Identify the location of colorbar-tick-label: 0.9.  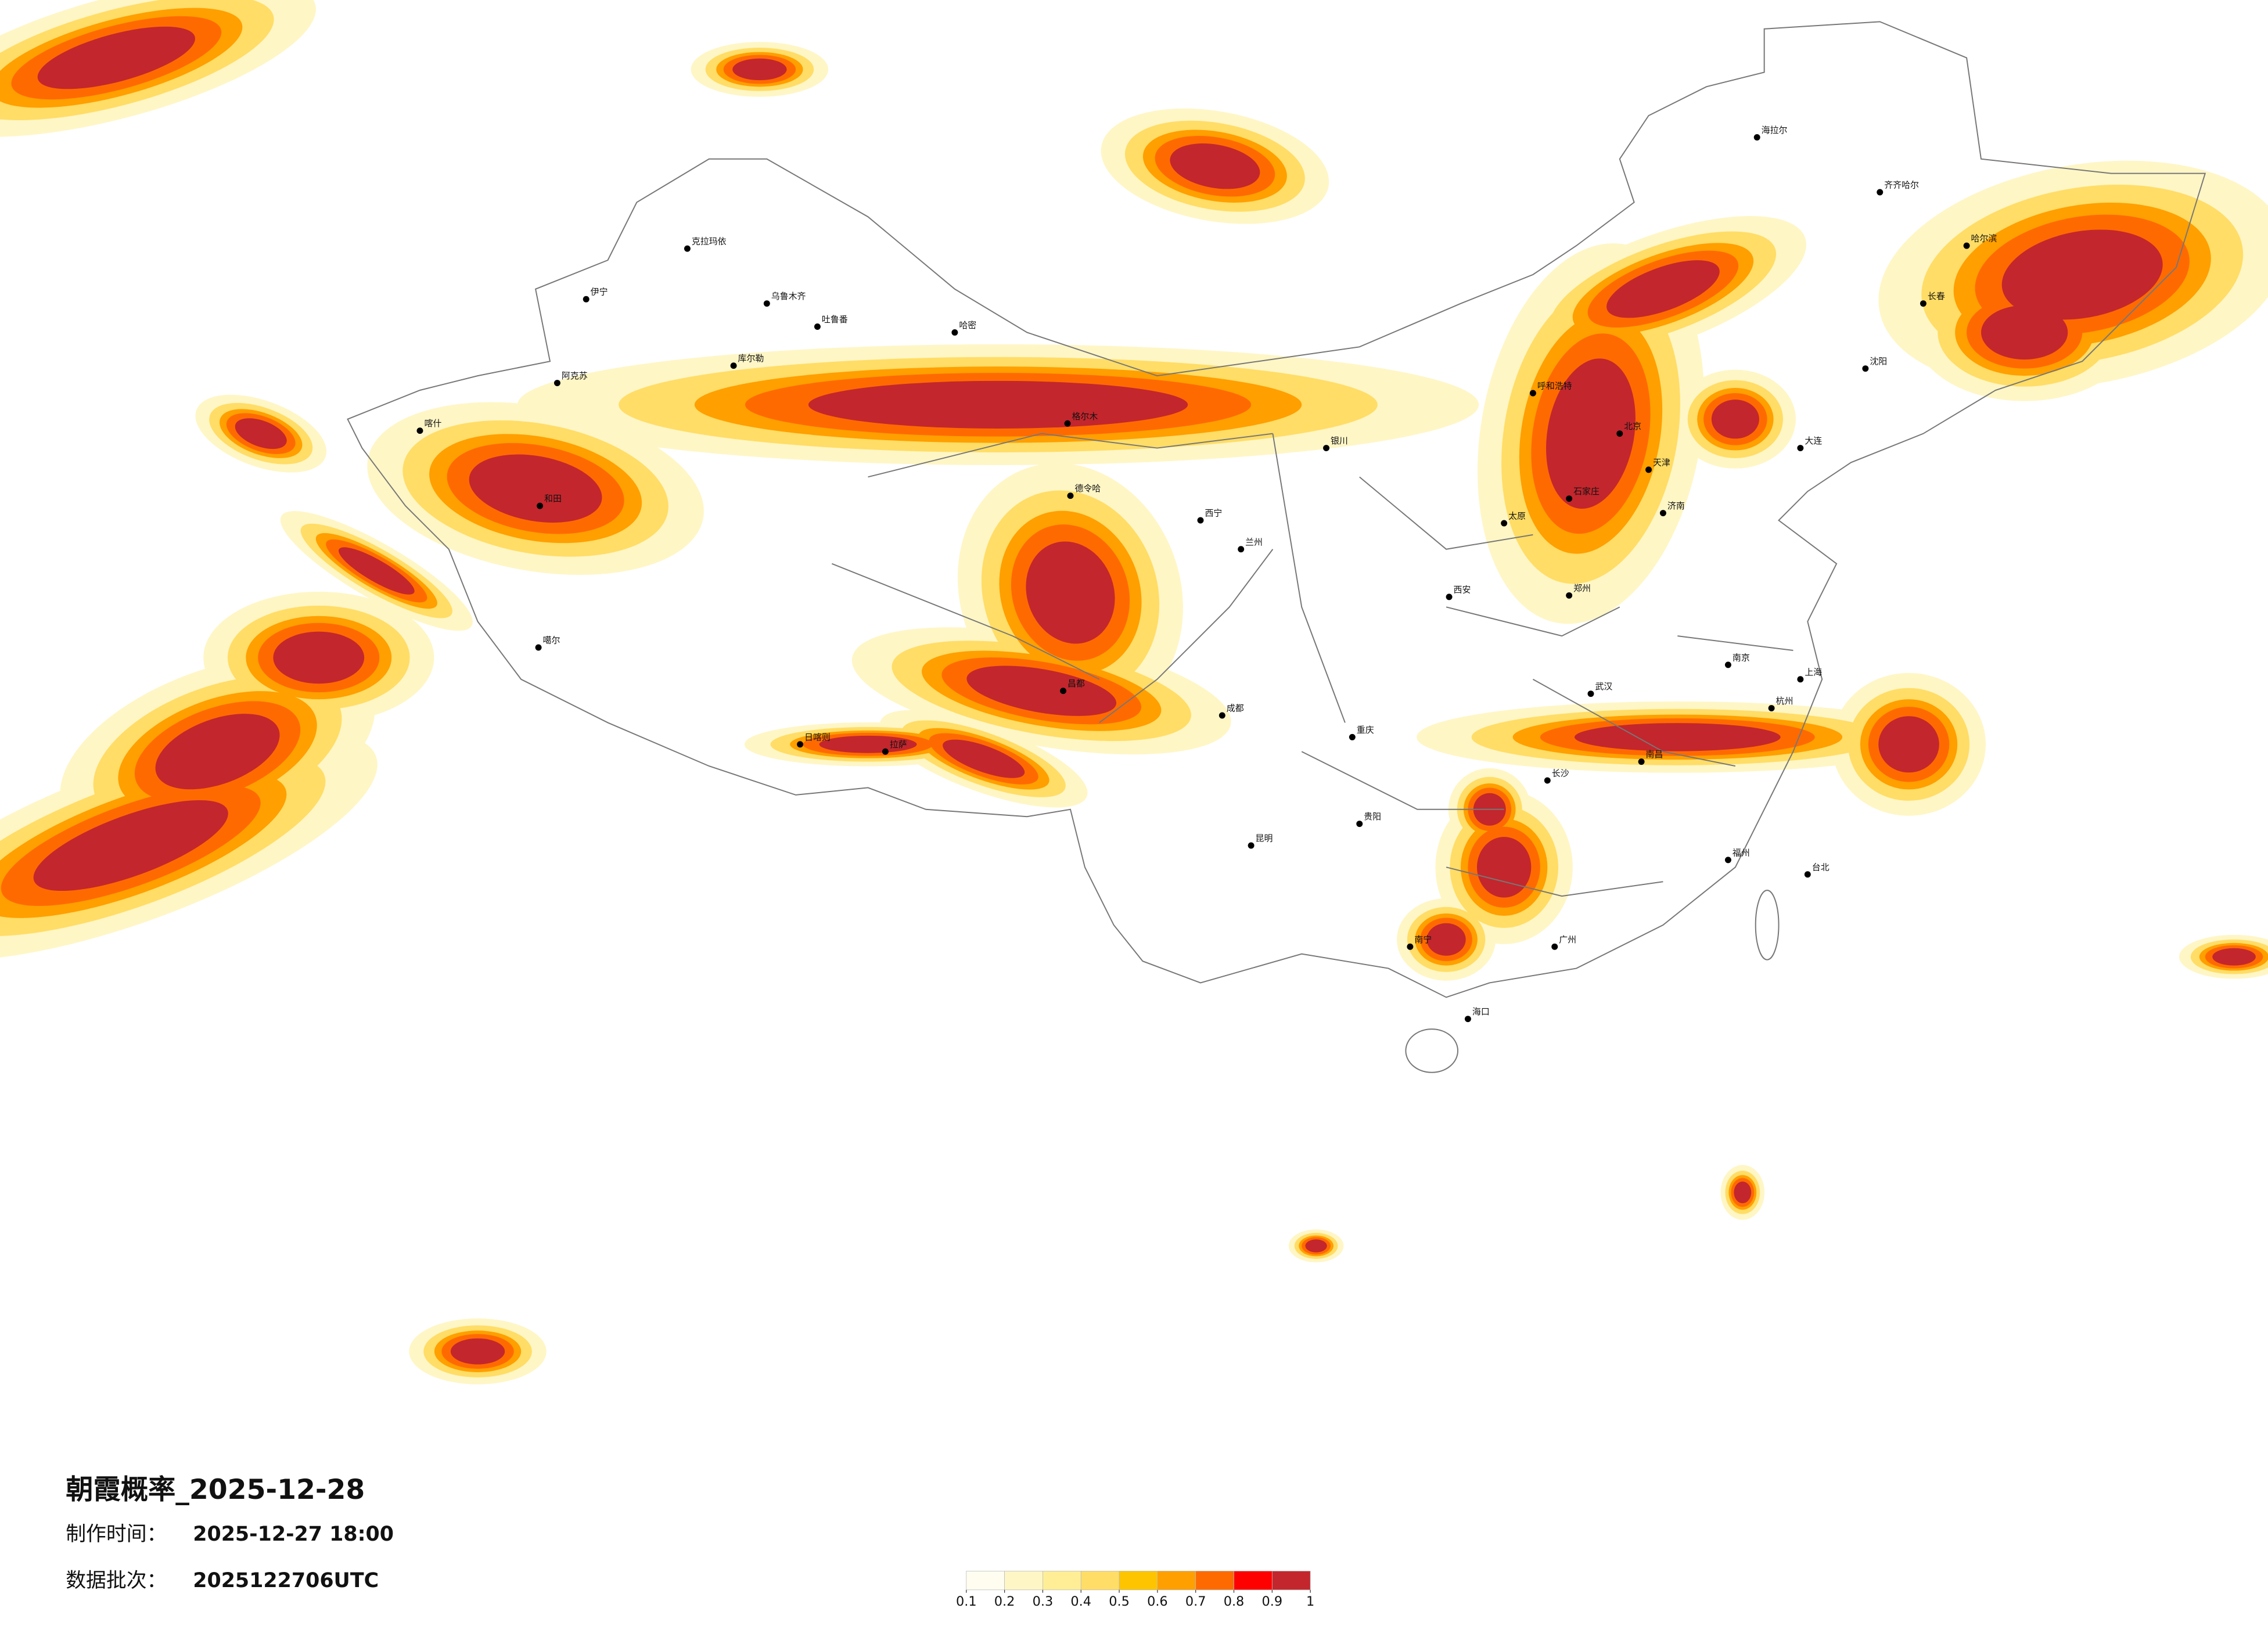
(1272, 1601).